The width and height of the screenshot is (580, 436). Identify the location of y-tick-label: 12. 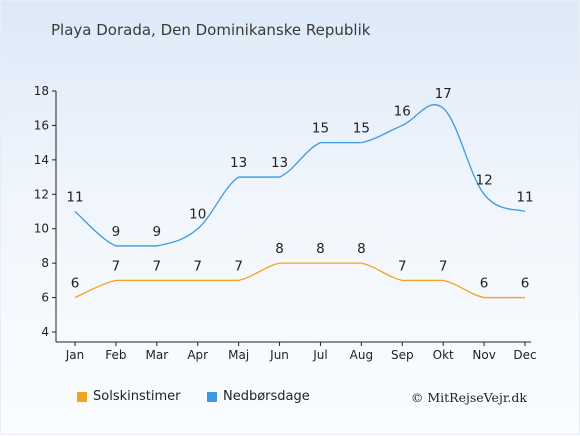
(41, 194).